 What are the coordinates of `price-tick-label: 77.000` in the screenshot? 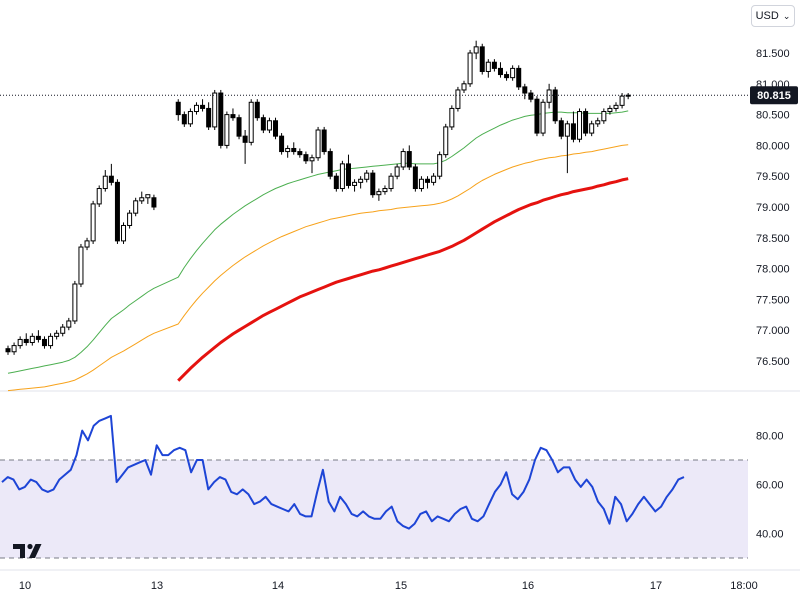 It's located at (773, 331).